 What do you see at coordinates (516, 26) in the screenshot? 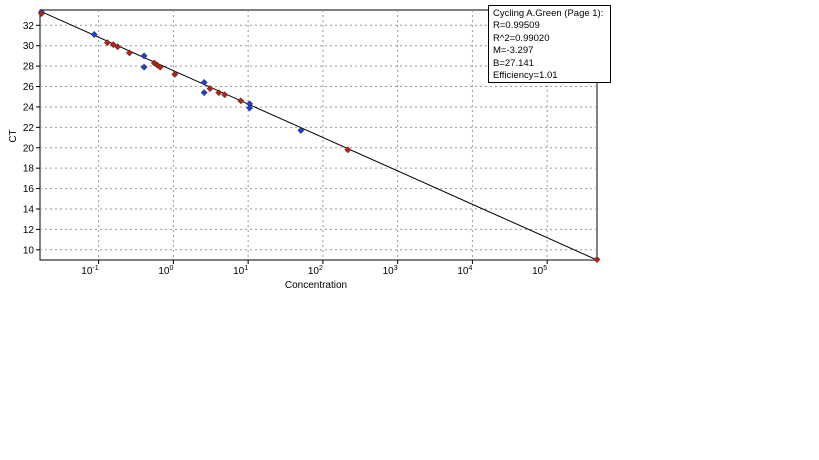
I see `stats-r: R=0.99509` at bounding box center [516, 26].